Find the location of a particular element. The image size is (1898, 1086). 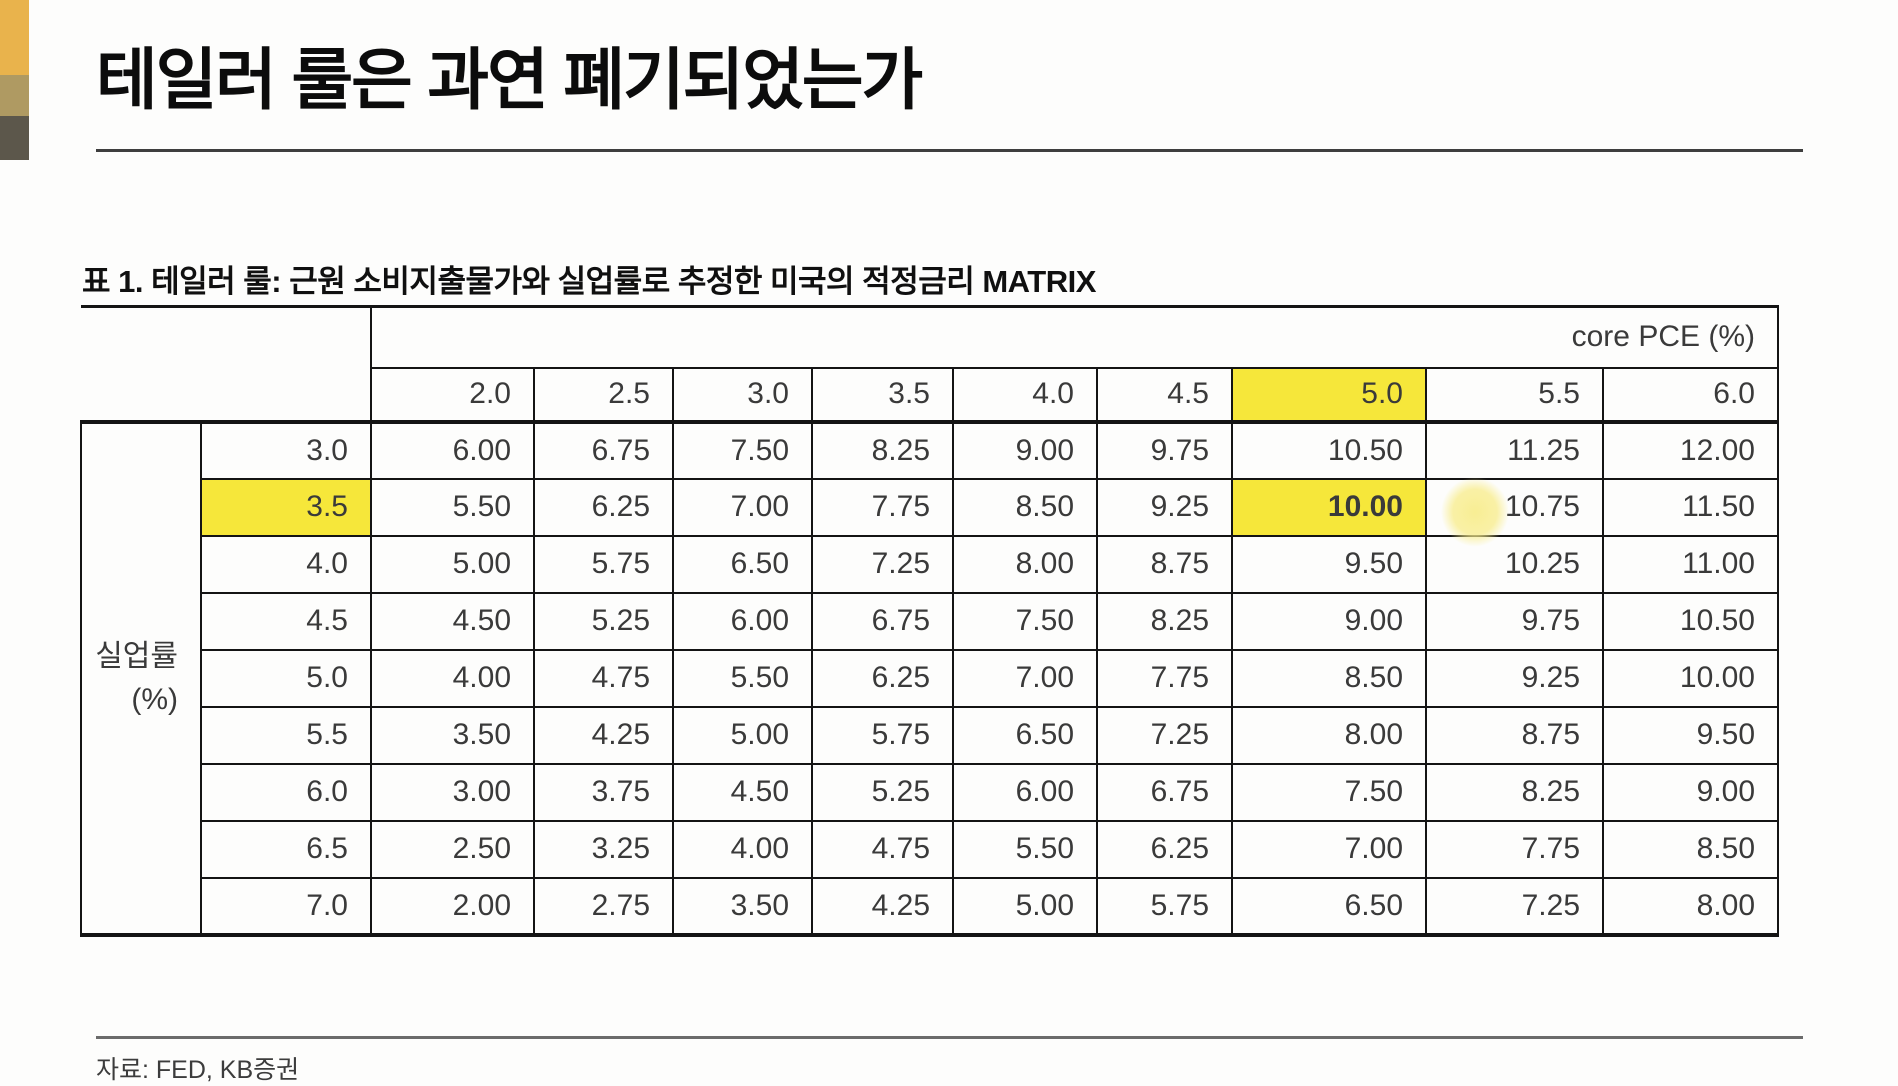

unemployment-group-label-line: (%) is located at coordinates (154, 699).